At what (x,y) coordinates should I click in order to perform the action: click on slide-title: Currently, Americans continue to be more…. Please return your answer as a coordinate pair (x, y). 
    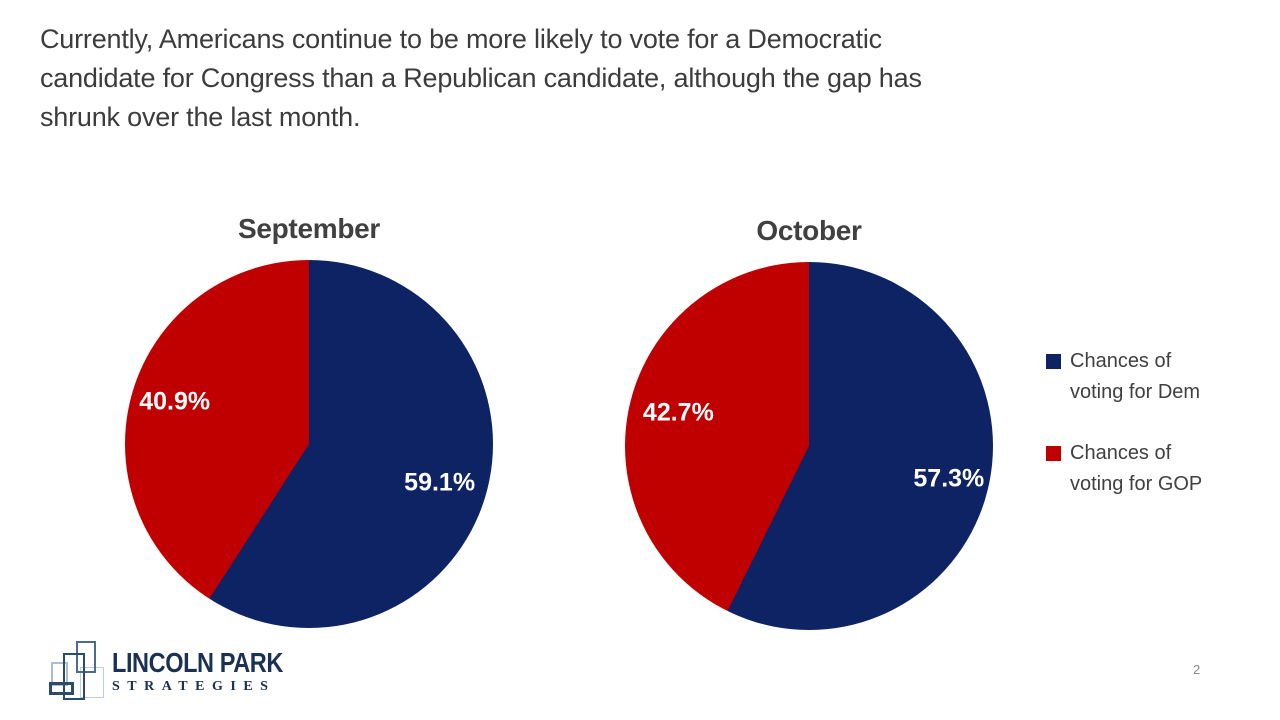
    Looking at the image, I should click on (481, 78).